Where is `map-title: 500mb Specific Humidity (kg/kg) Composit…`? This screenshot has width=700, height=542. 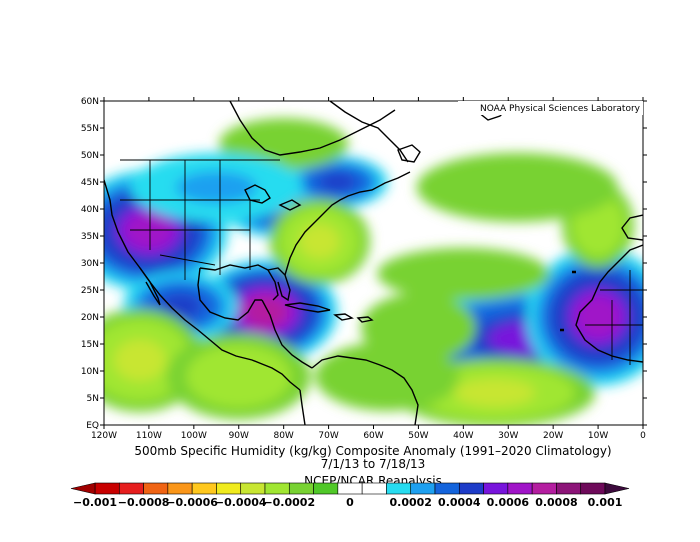 map-title: 500mb Specific Humidity (kg/kg) Composit… is located at coordinates (372, 451).